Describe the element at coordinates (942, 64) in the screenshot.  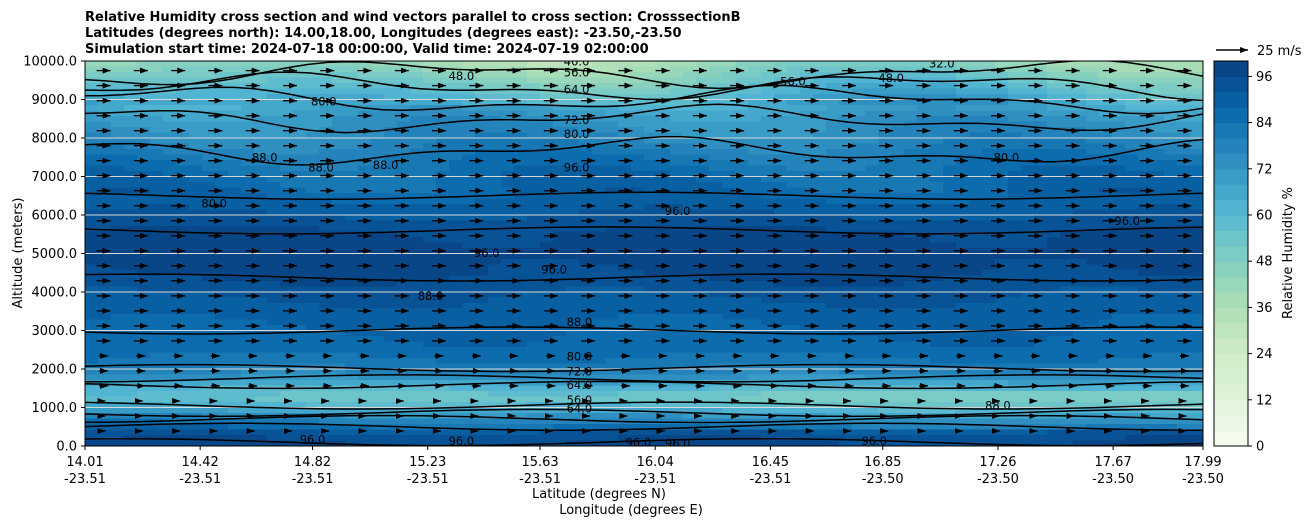
I see `contour-label: 32.0` at that location.